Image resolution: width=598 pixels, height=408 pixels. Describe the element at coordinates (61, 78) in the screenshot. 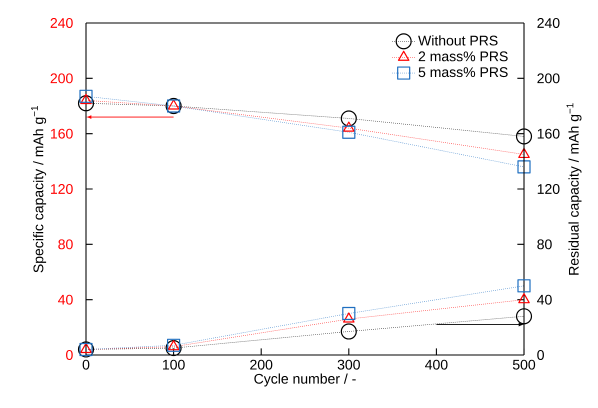

I see `y-tick-label: 200` at that location.